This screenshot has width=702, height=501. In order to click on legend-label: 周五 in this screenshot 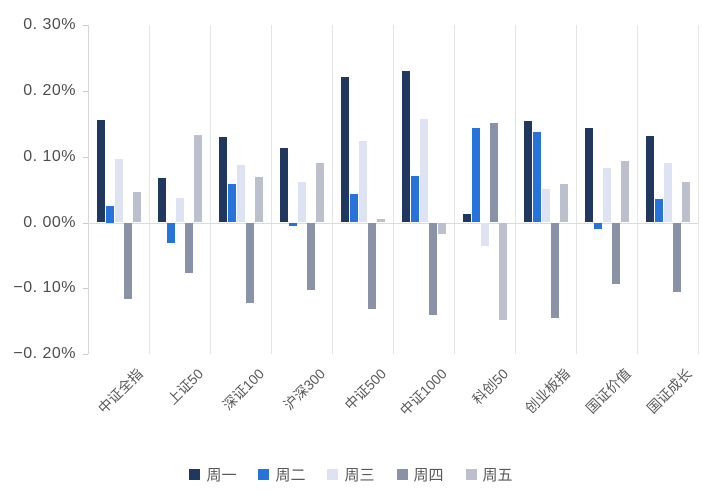, I will do `click(497, 475)`.